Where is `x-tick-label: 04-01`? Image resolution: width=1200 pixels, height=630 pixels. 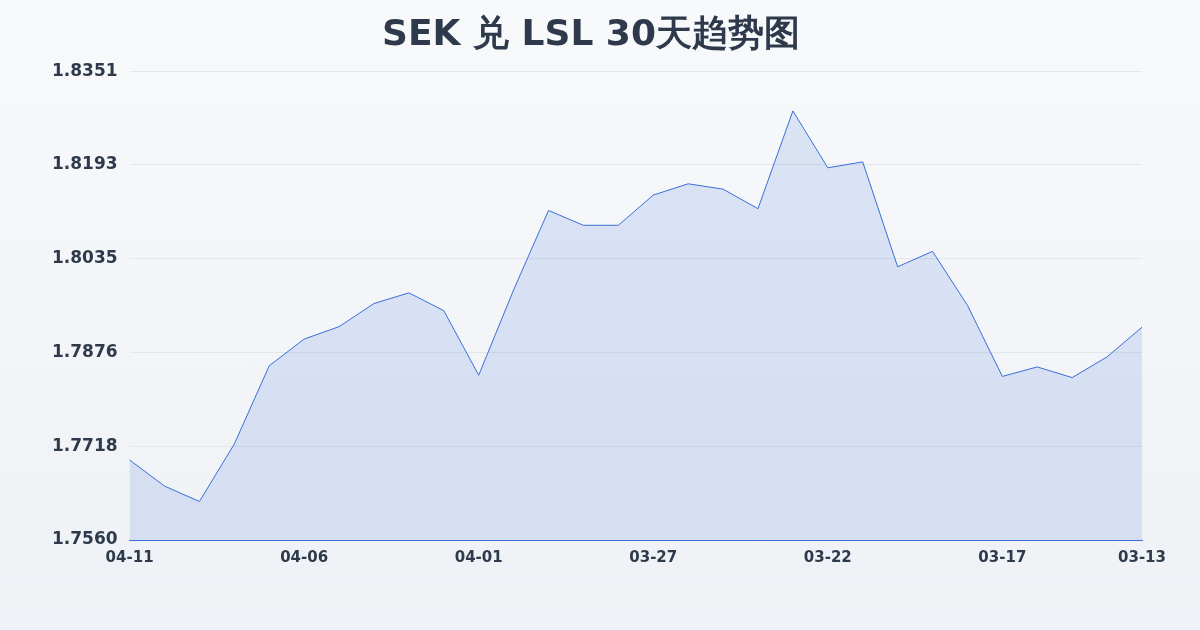
x-tick-label: 04-01 is located at coordinates (478, 556).